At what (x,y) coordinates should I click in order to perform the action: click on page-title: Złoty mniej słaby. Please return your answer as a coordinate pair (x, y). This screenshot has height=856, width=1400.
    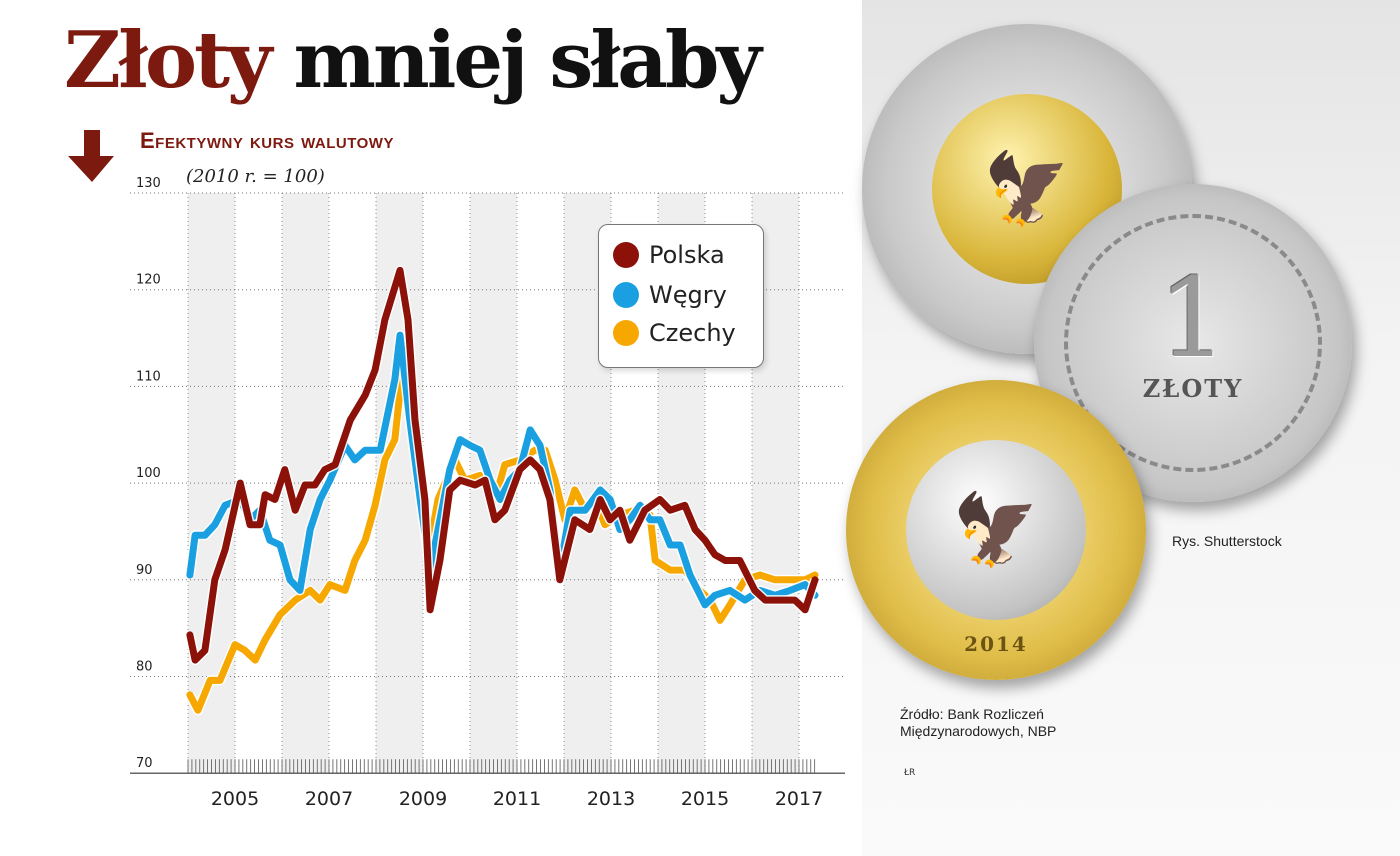
    Looking at the image, I should click on (413, 61).